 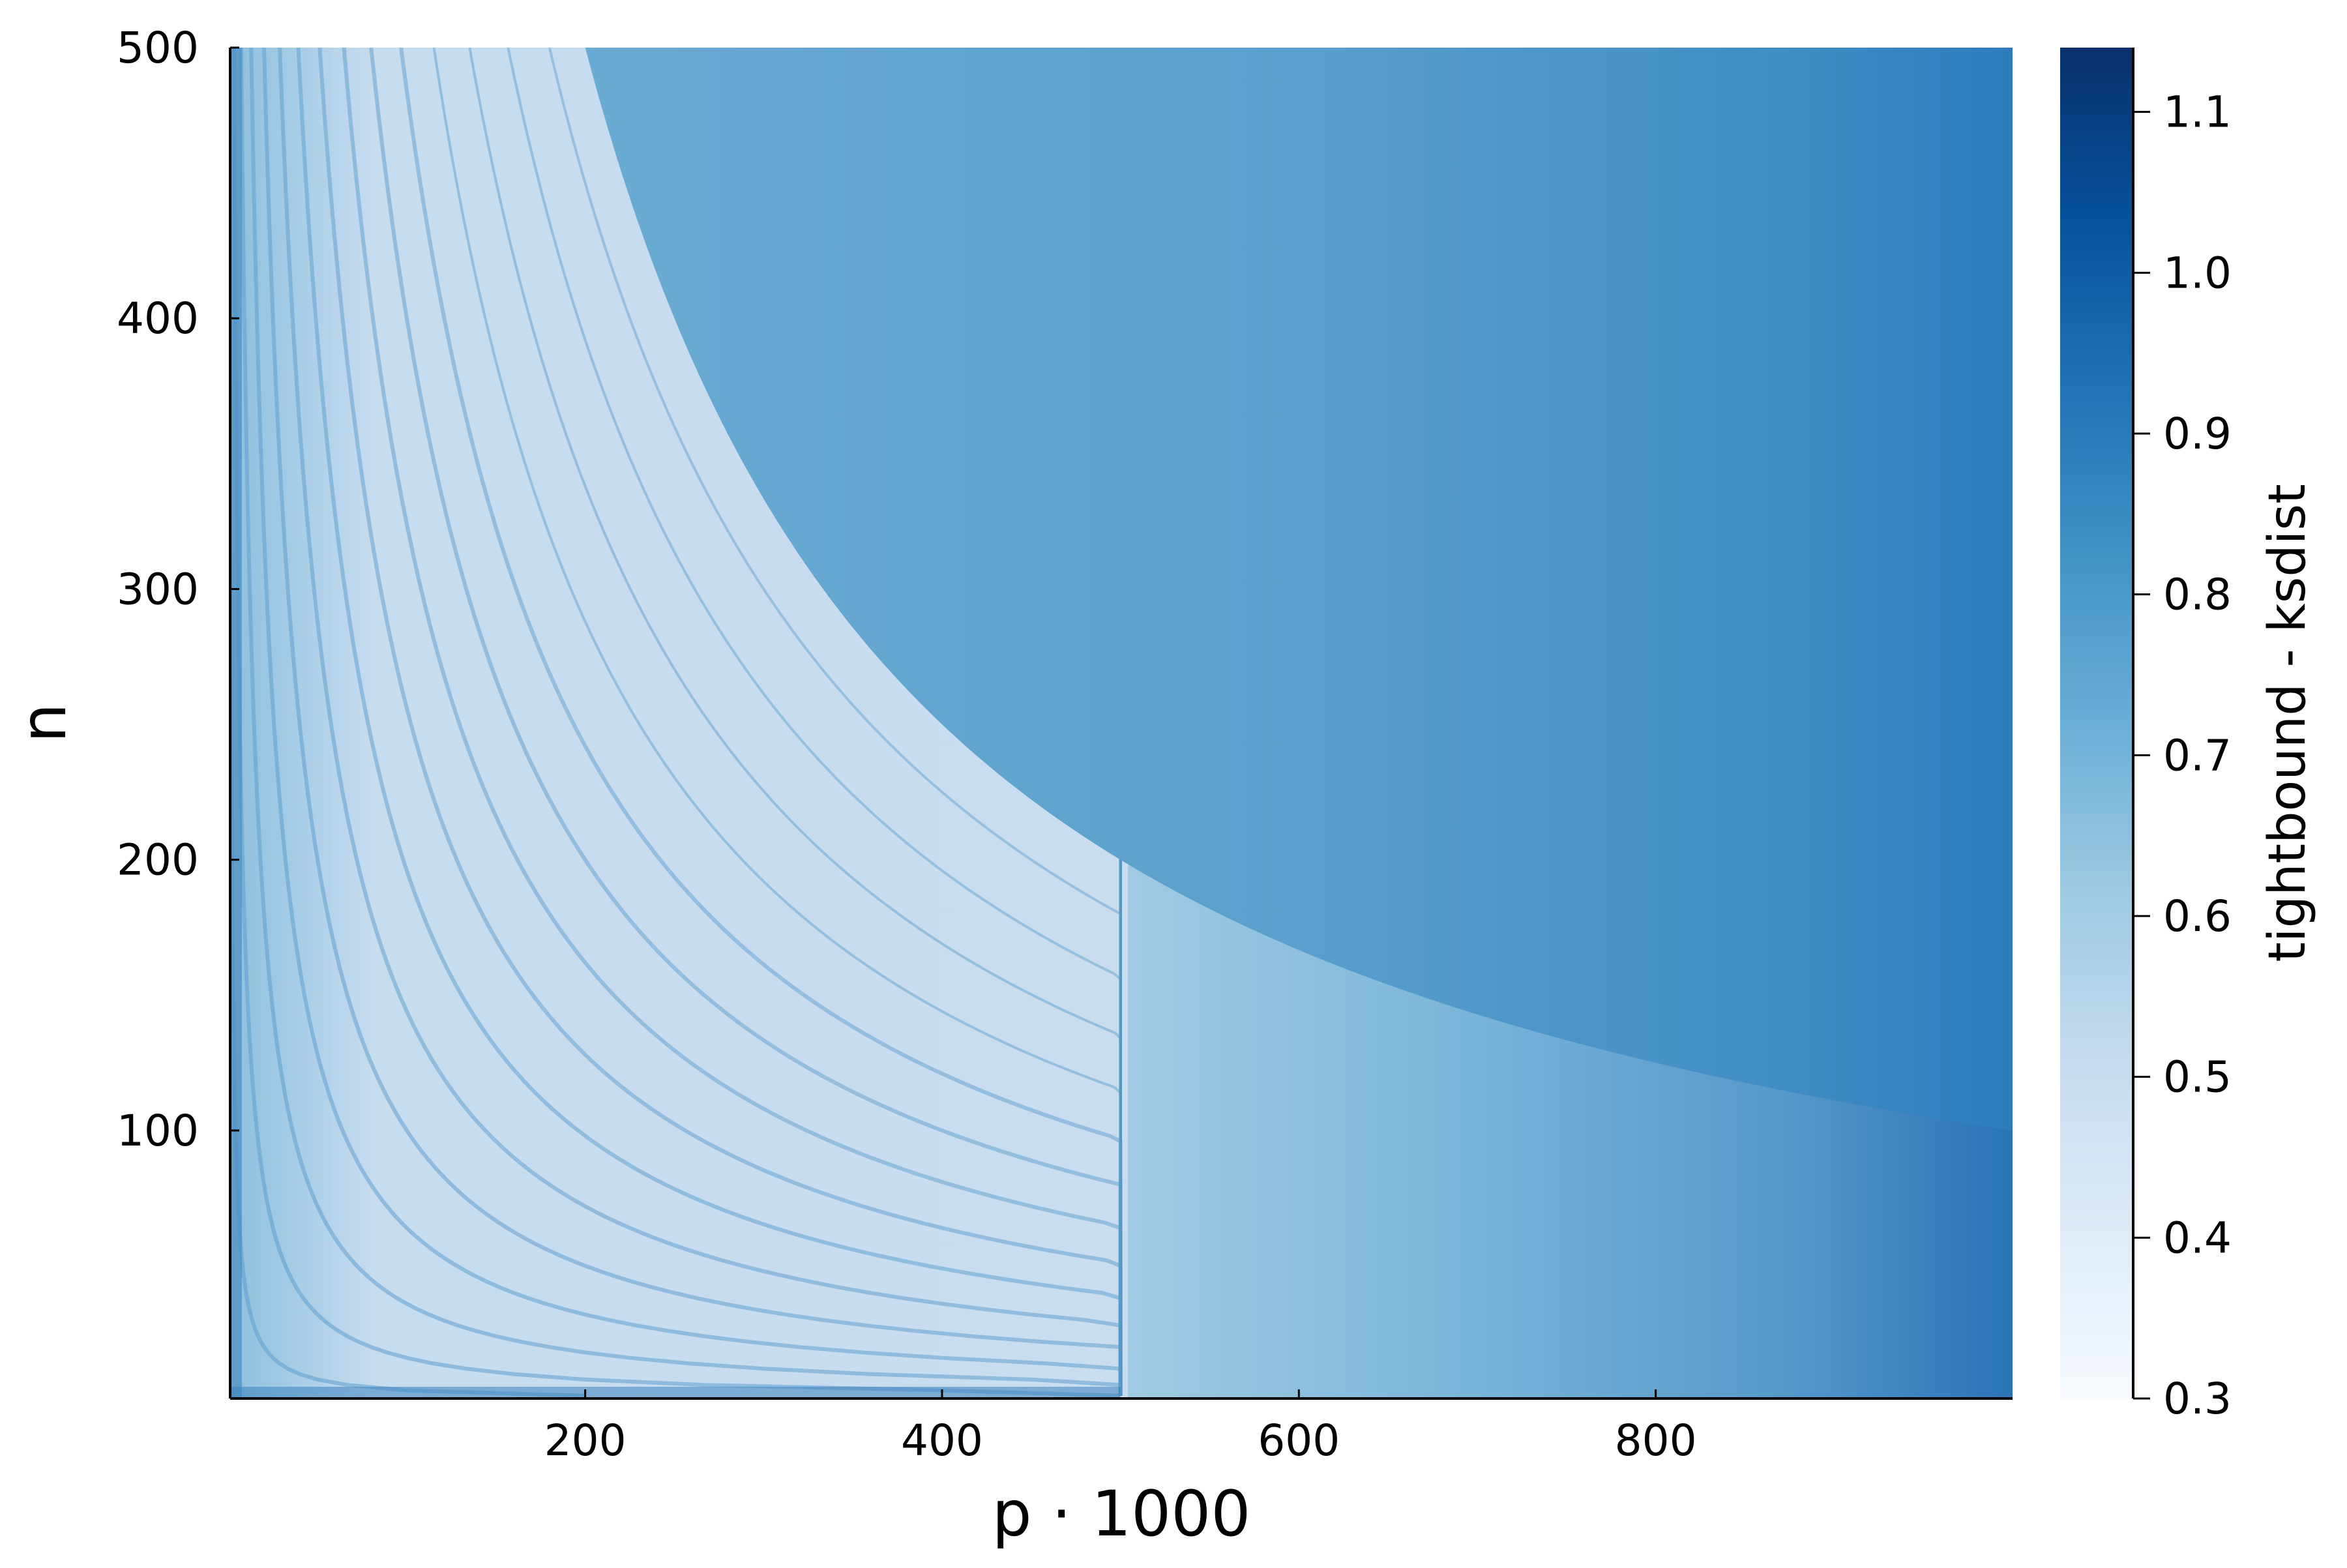 What do you see at coordinates (1120, 1427) in the screenshot?
I see `x-axis-ticks: 200 400 600 800` at bounding box center [1120, 1427].